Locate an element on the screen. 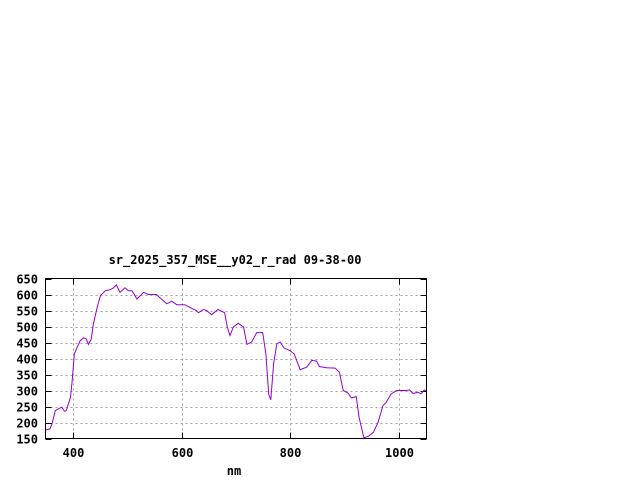  y-tick-label: 350 is located at coordinates (27, 376).